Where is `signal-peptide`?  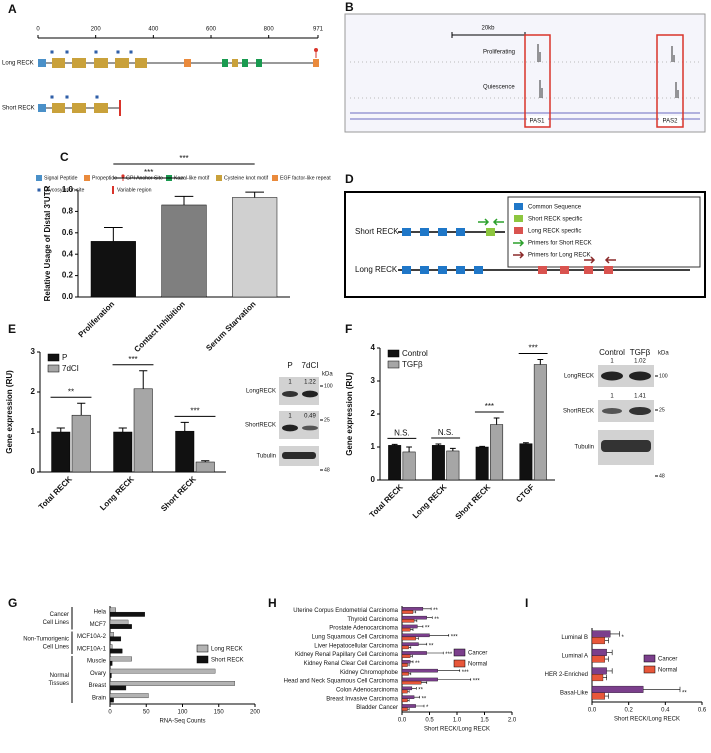
signal-peptide is located at coordinates (42, 108).